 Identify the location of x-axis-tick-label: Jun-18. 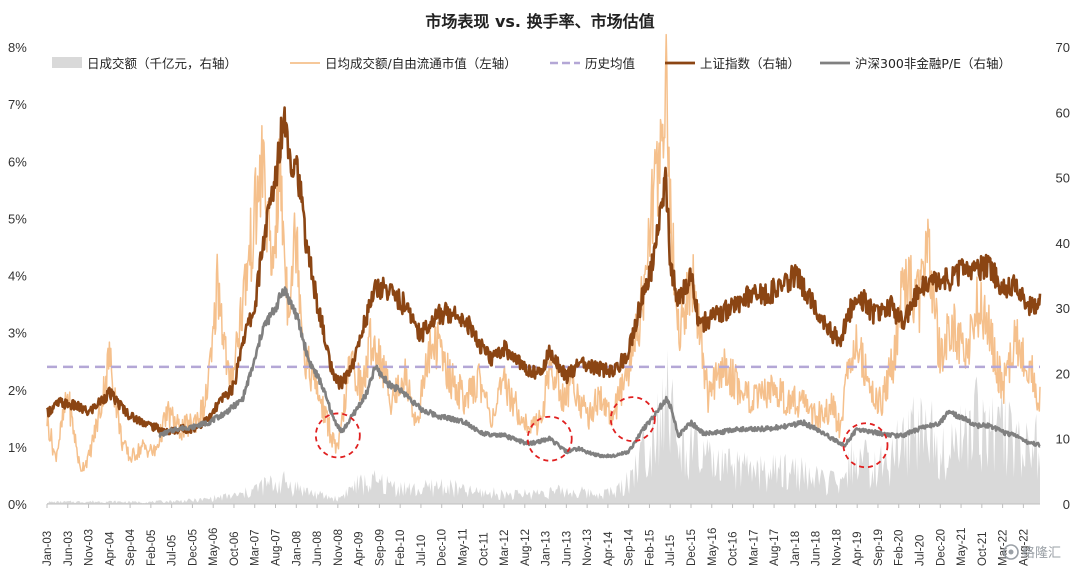
(817, 548).